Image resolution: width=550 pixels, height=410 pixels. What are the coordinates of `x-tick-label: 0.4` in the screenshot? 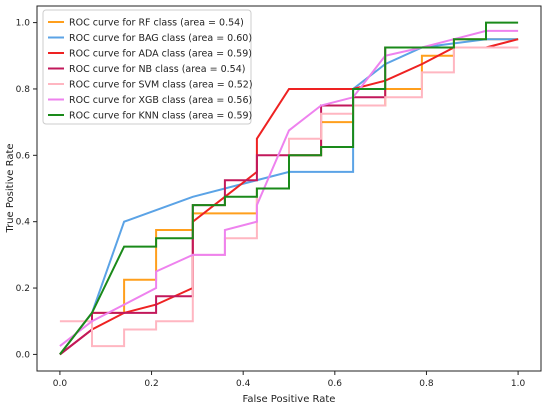 It's located at (243, 384).